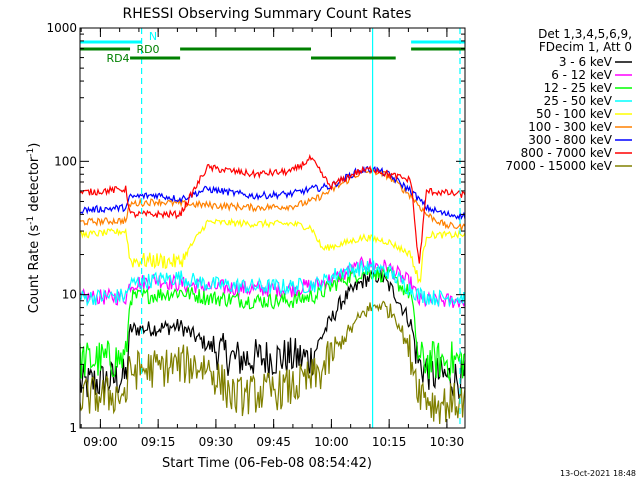 The image size is (640, 480). What do you see at coordinates (31, 220) in the screenshot?
I see `y-axis-label-sup-1: -1` at bounding box center [31, 220].